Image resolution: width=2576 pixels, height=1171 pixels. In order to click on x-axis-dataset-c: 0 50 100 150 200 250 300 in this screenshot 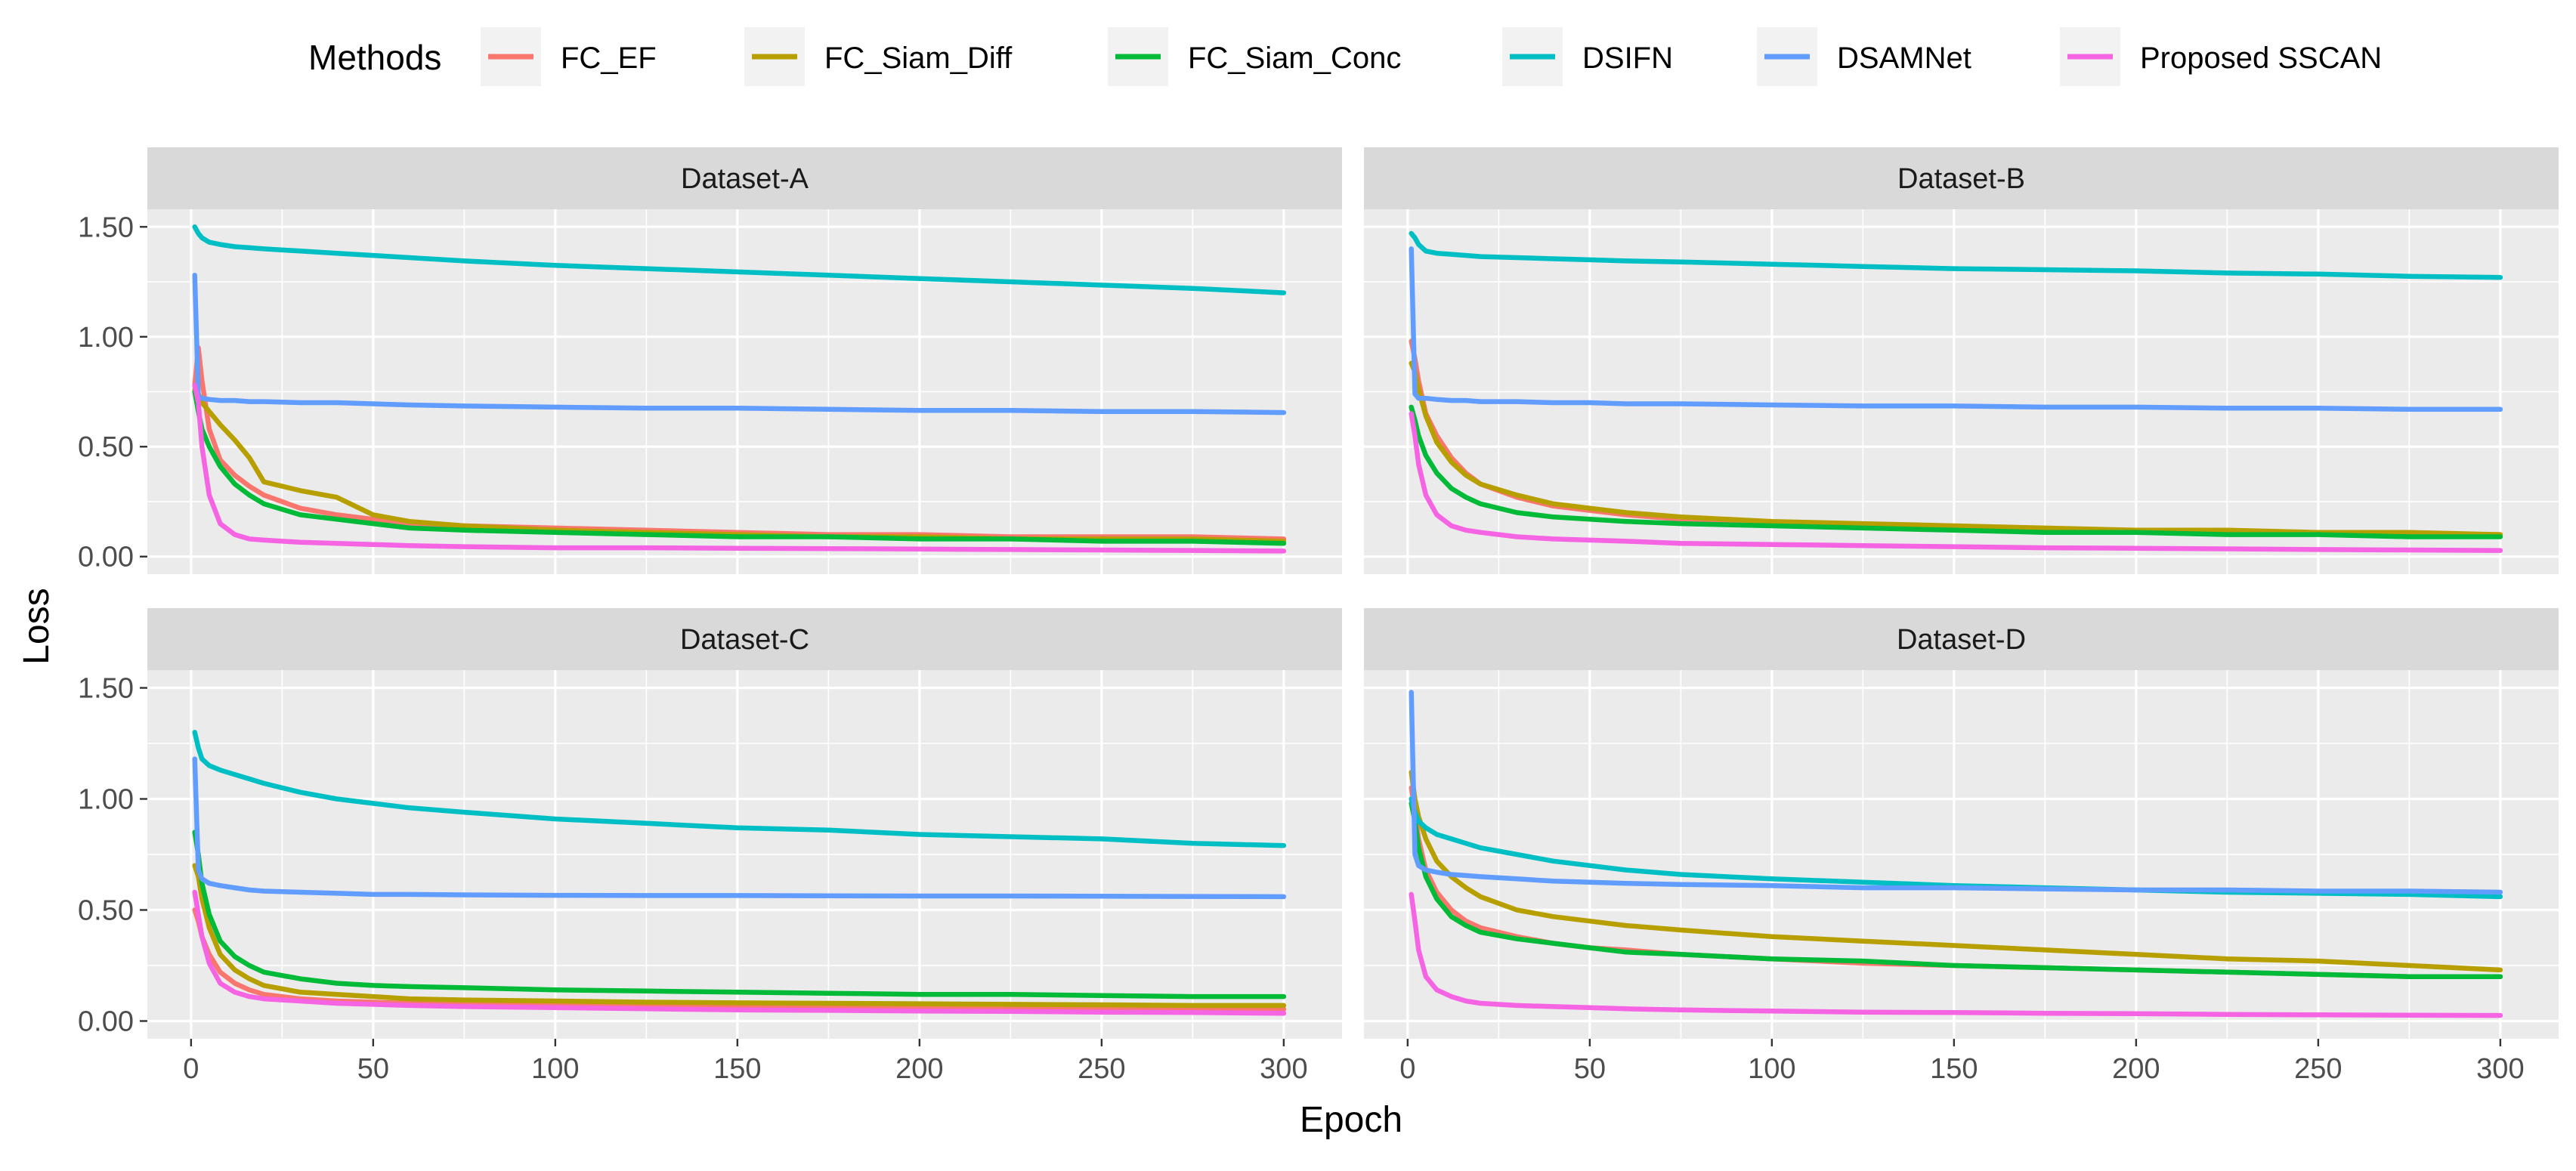, I will do `click(745, 1062)`.